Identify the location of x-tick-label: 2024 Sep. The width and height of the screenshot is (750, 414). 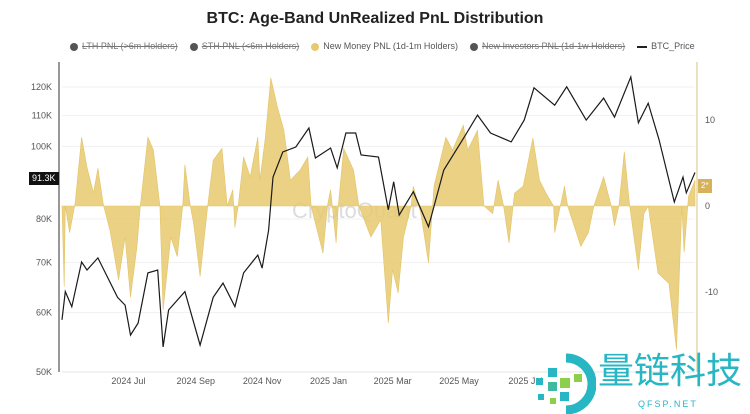
(196, 381).